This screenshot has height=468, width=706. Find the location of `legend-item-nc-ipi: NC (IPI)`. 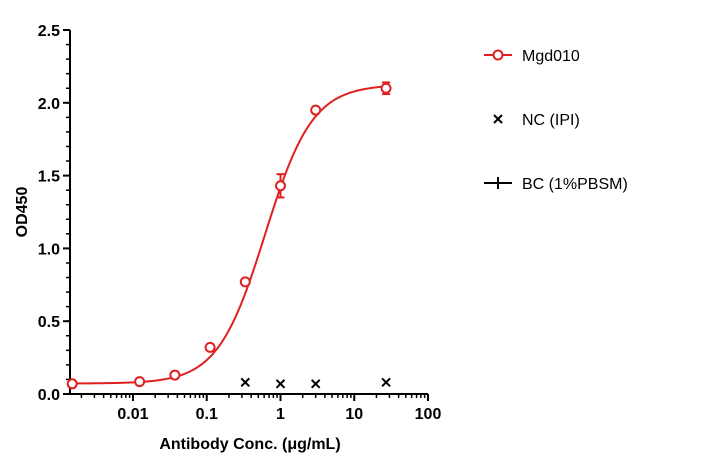

legend-item-nc-ipi: NC (IPI) is located at coordinates (536, 120).